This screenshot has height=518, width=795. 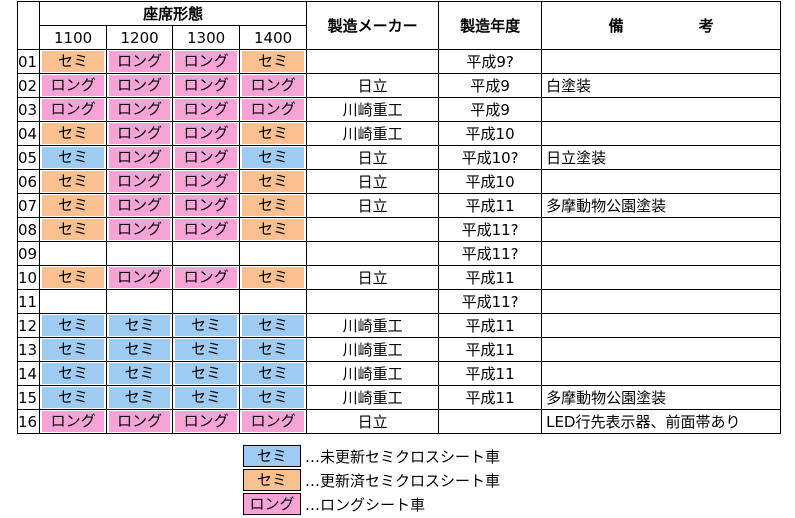 I want to click on table-row: 03 ロング ロング ロング ロング 川崎重工 平成9, so click(x=399, y=109).